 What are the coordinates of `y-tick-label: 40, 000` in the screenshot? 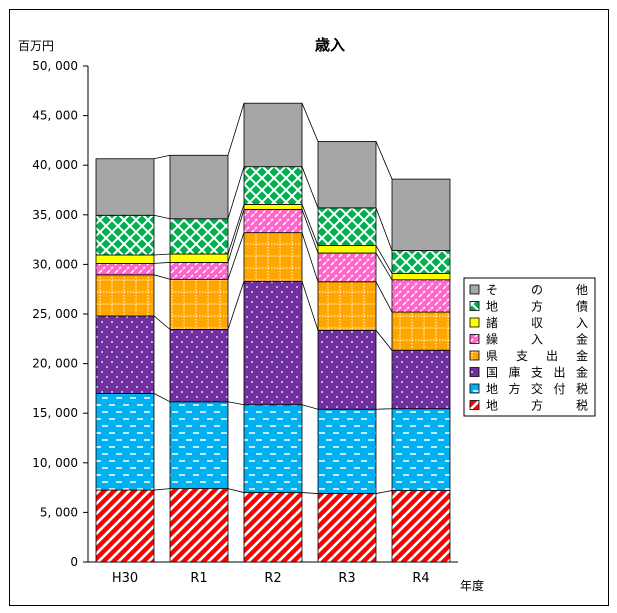 It's located at (55, 165).